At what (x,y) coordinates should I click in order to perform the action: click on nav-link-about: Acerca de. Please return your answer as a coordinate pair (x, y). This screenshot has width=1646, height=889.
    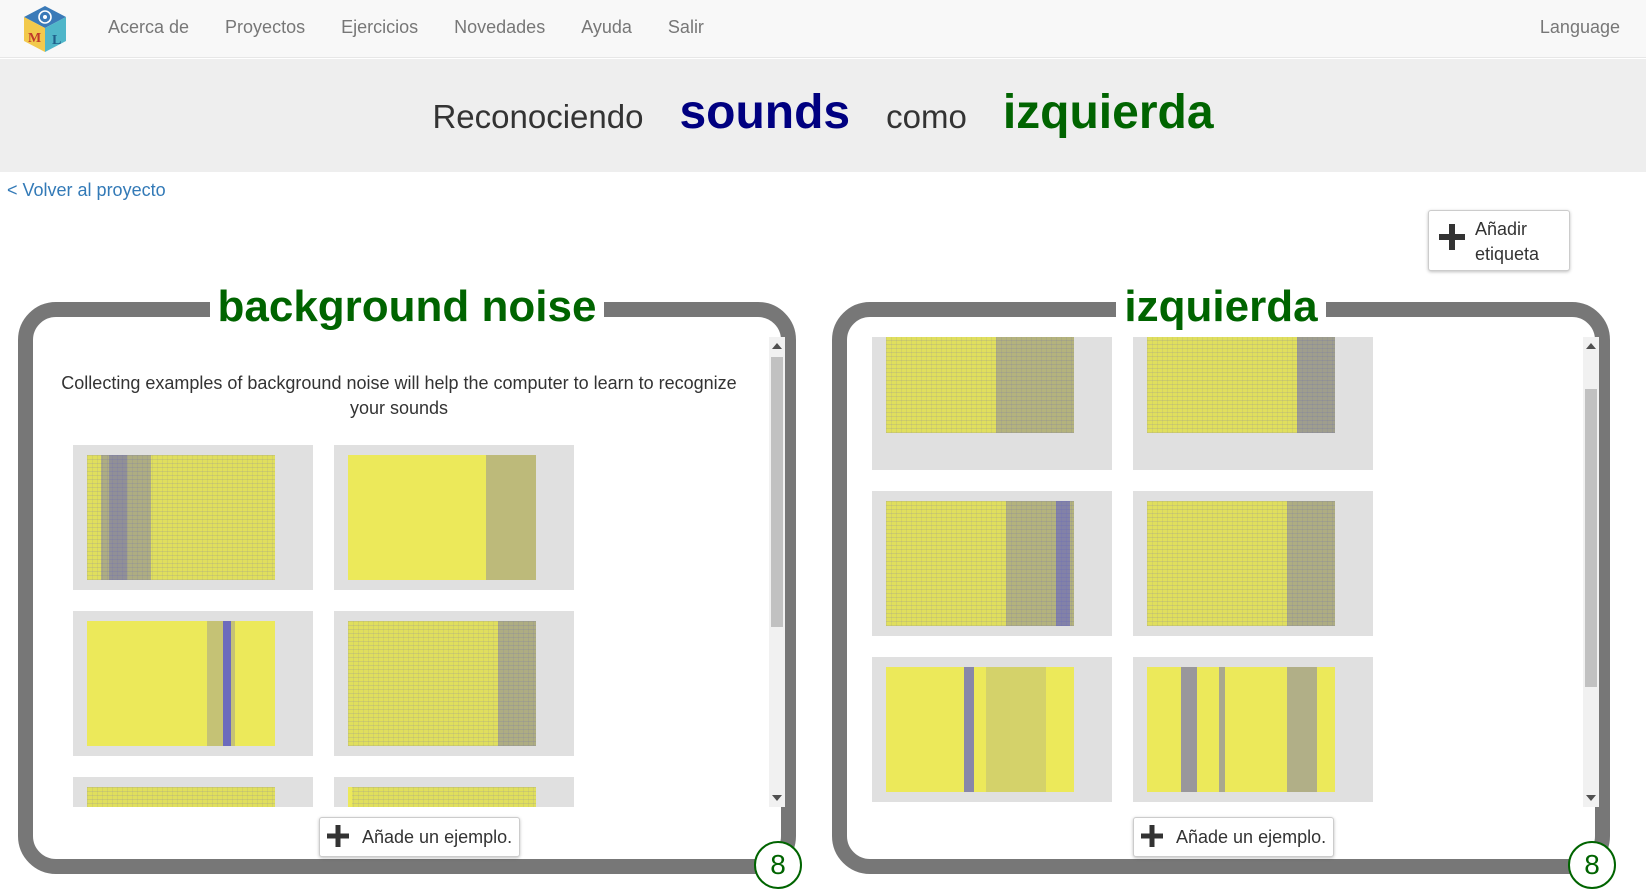
    Looking at the image, I should click on (149, 27).